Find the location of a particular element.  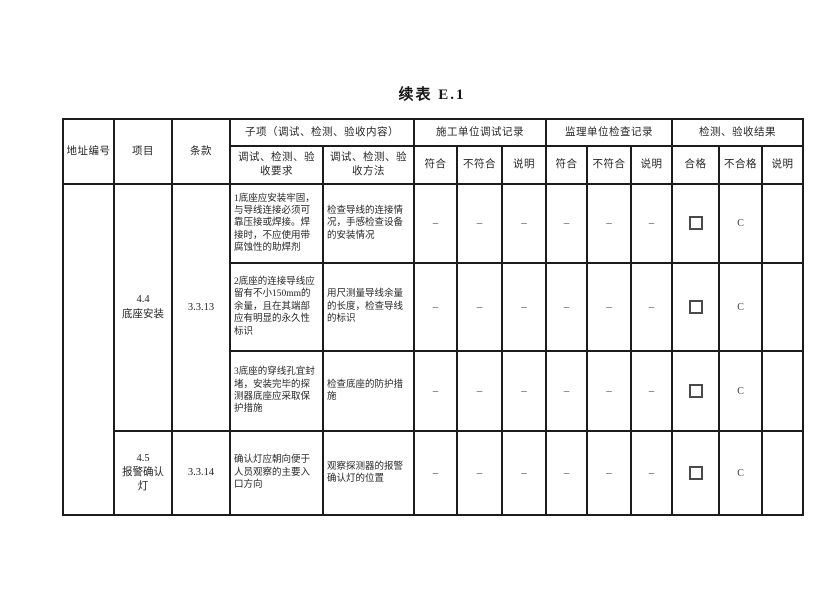

clause-cell: 3.3.14 is located at coordinates (201, 473).